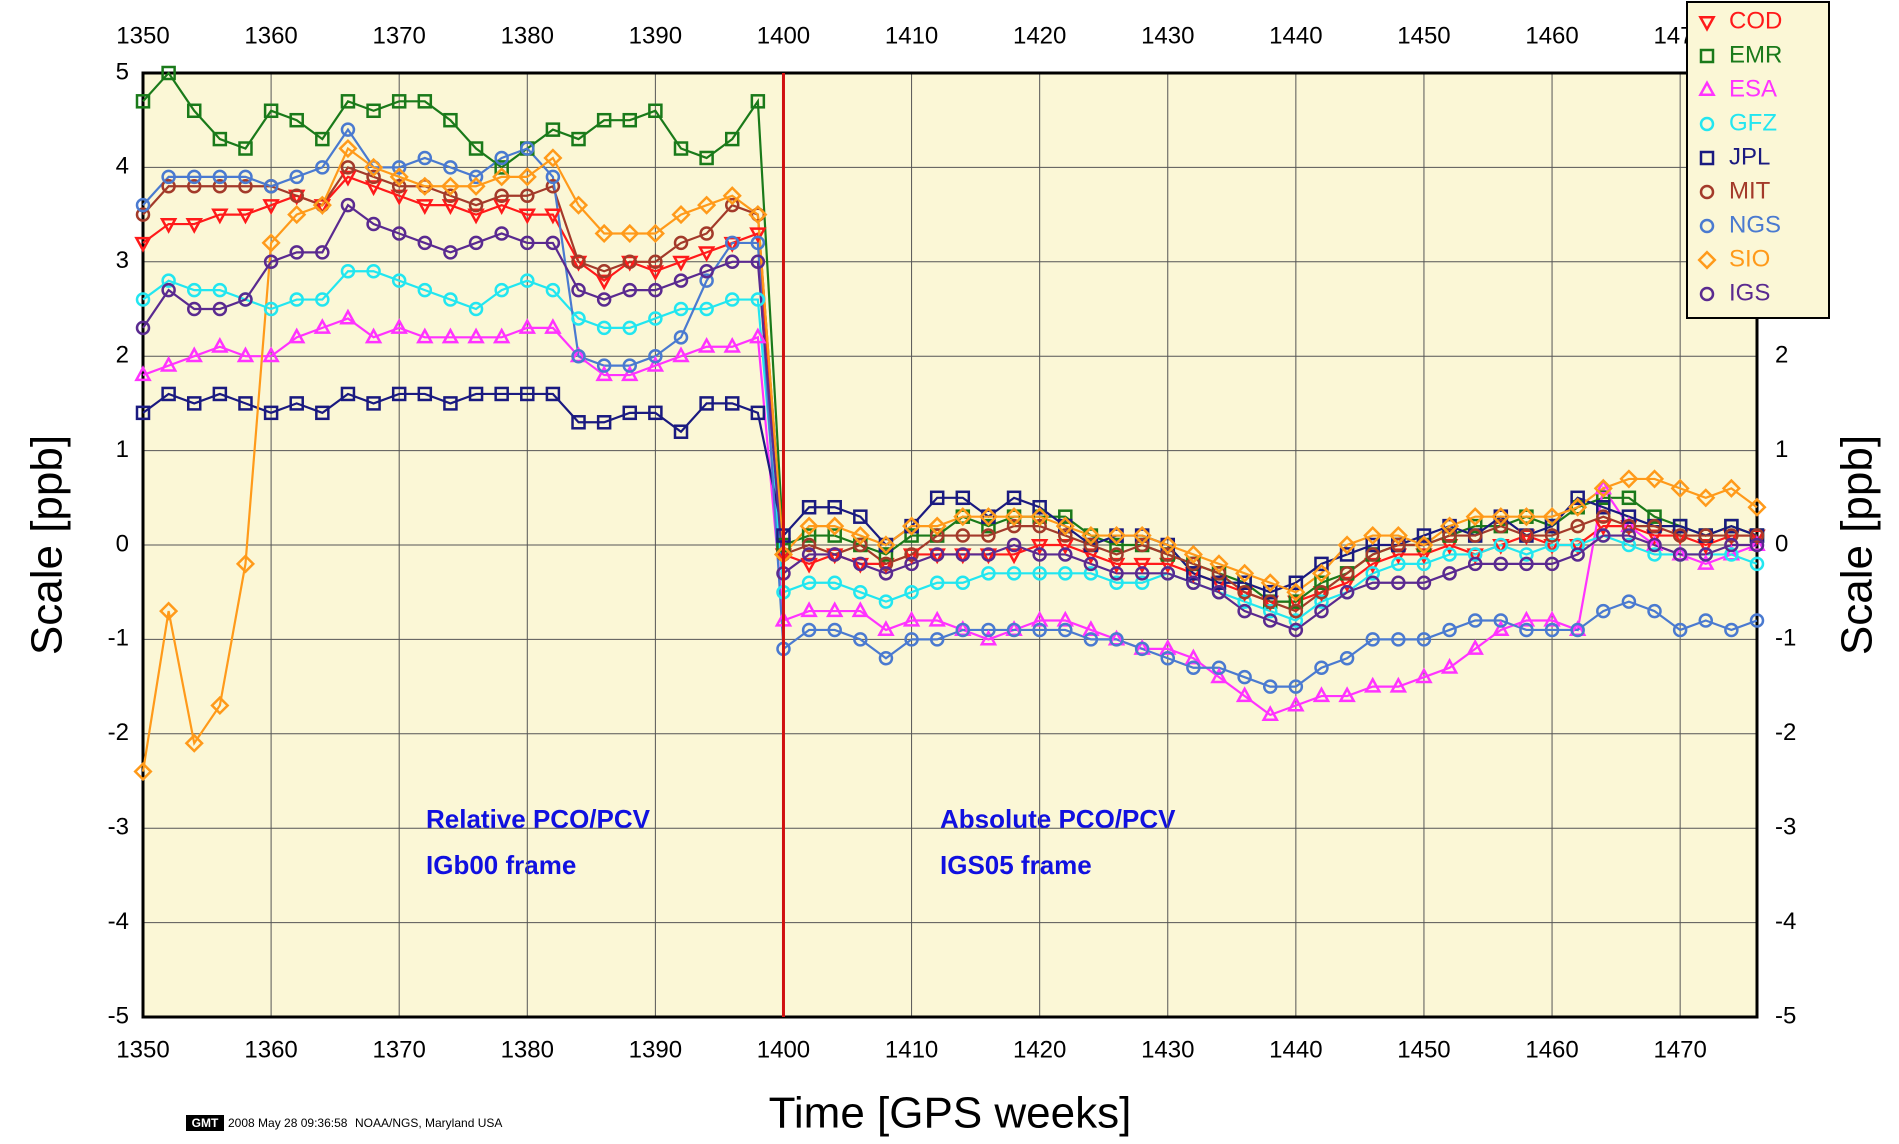 This screenshot has width=1899, height=1144. I want to click on x-tick-label: 1460, so click(1551, 1049).